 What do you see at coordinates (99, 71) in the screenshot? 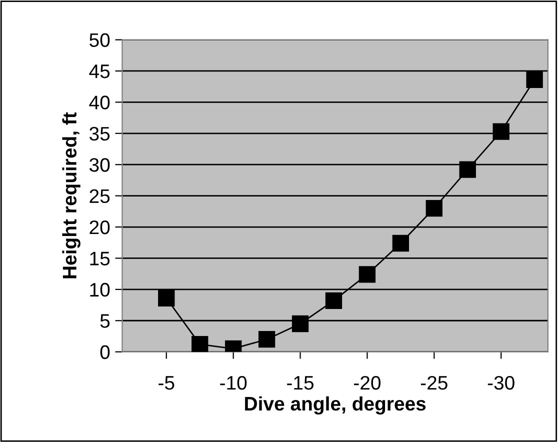
I see `y-tick-label: 45` at bounding box center [99, 71].